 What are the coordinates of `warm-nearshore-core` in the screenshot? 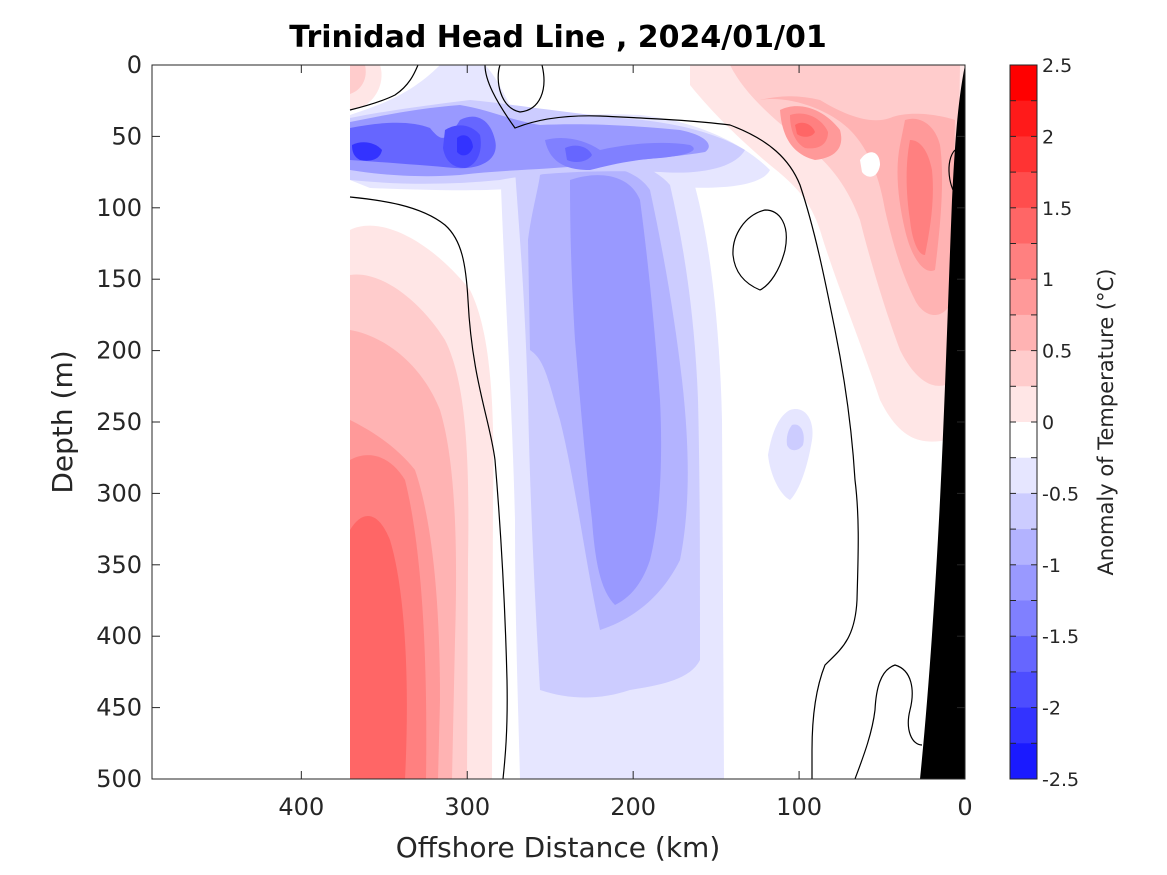 It's located at (805, 129).